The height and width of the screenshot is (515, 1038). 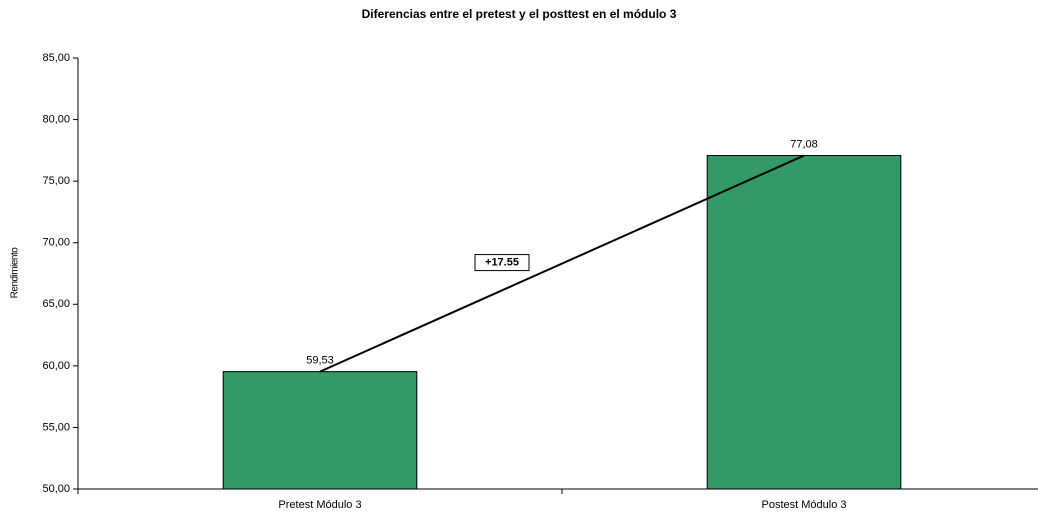 I want to click on y-tick-label: 55,00, so click(x=56, y=427).